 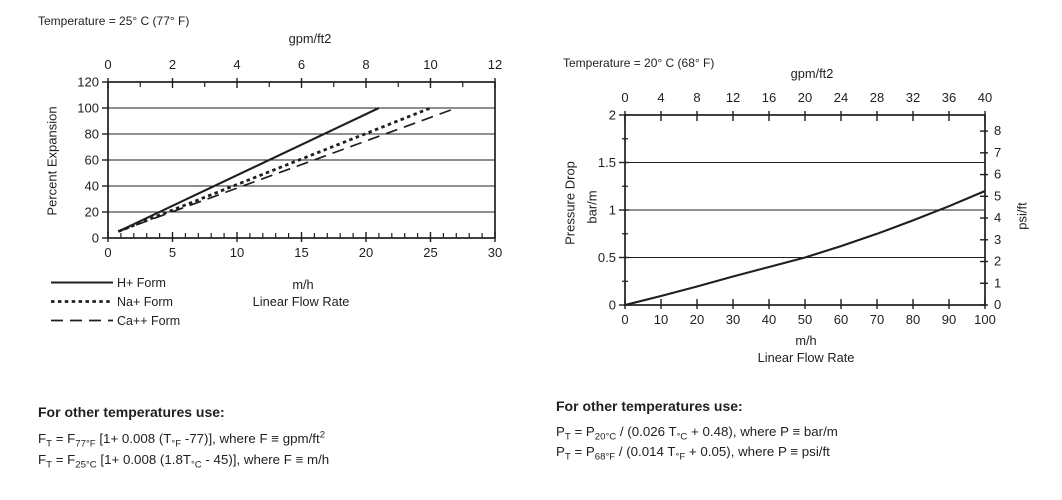 I want to click on legend-item-label: Ca++ Form, so click(x=149, y=320).